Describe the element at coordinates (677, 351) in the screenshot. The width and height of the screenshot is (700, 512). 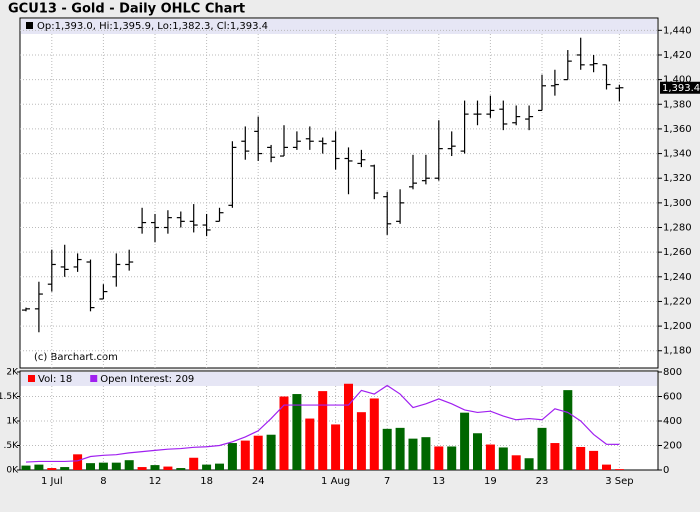
I see `y-tick-label: 1,180` at that location.